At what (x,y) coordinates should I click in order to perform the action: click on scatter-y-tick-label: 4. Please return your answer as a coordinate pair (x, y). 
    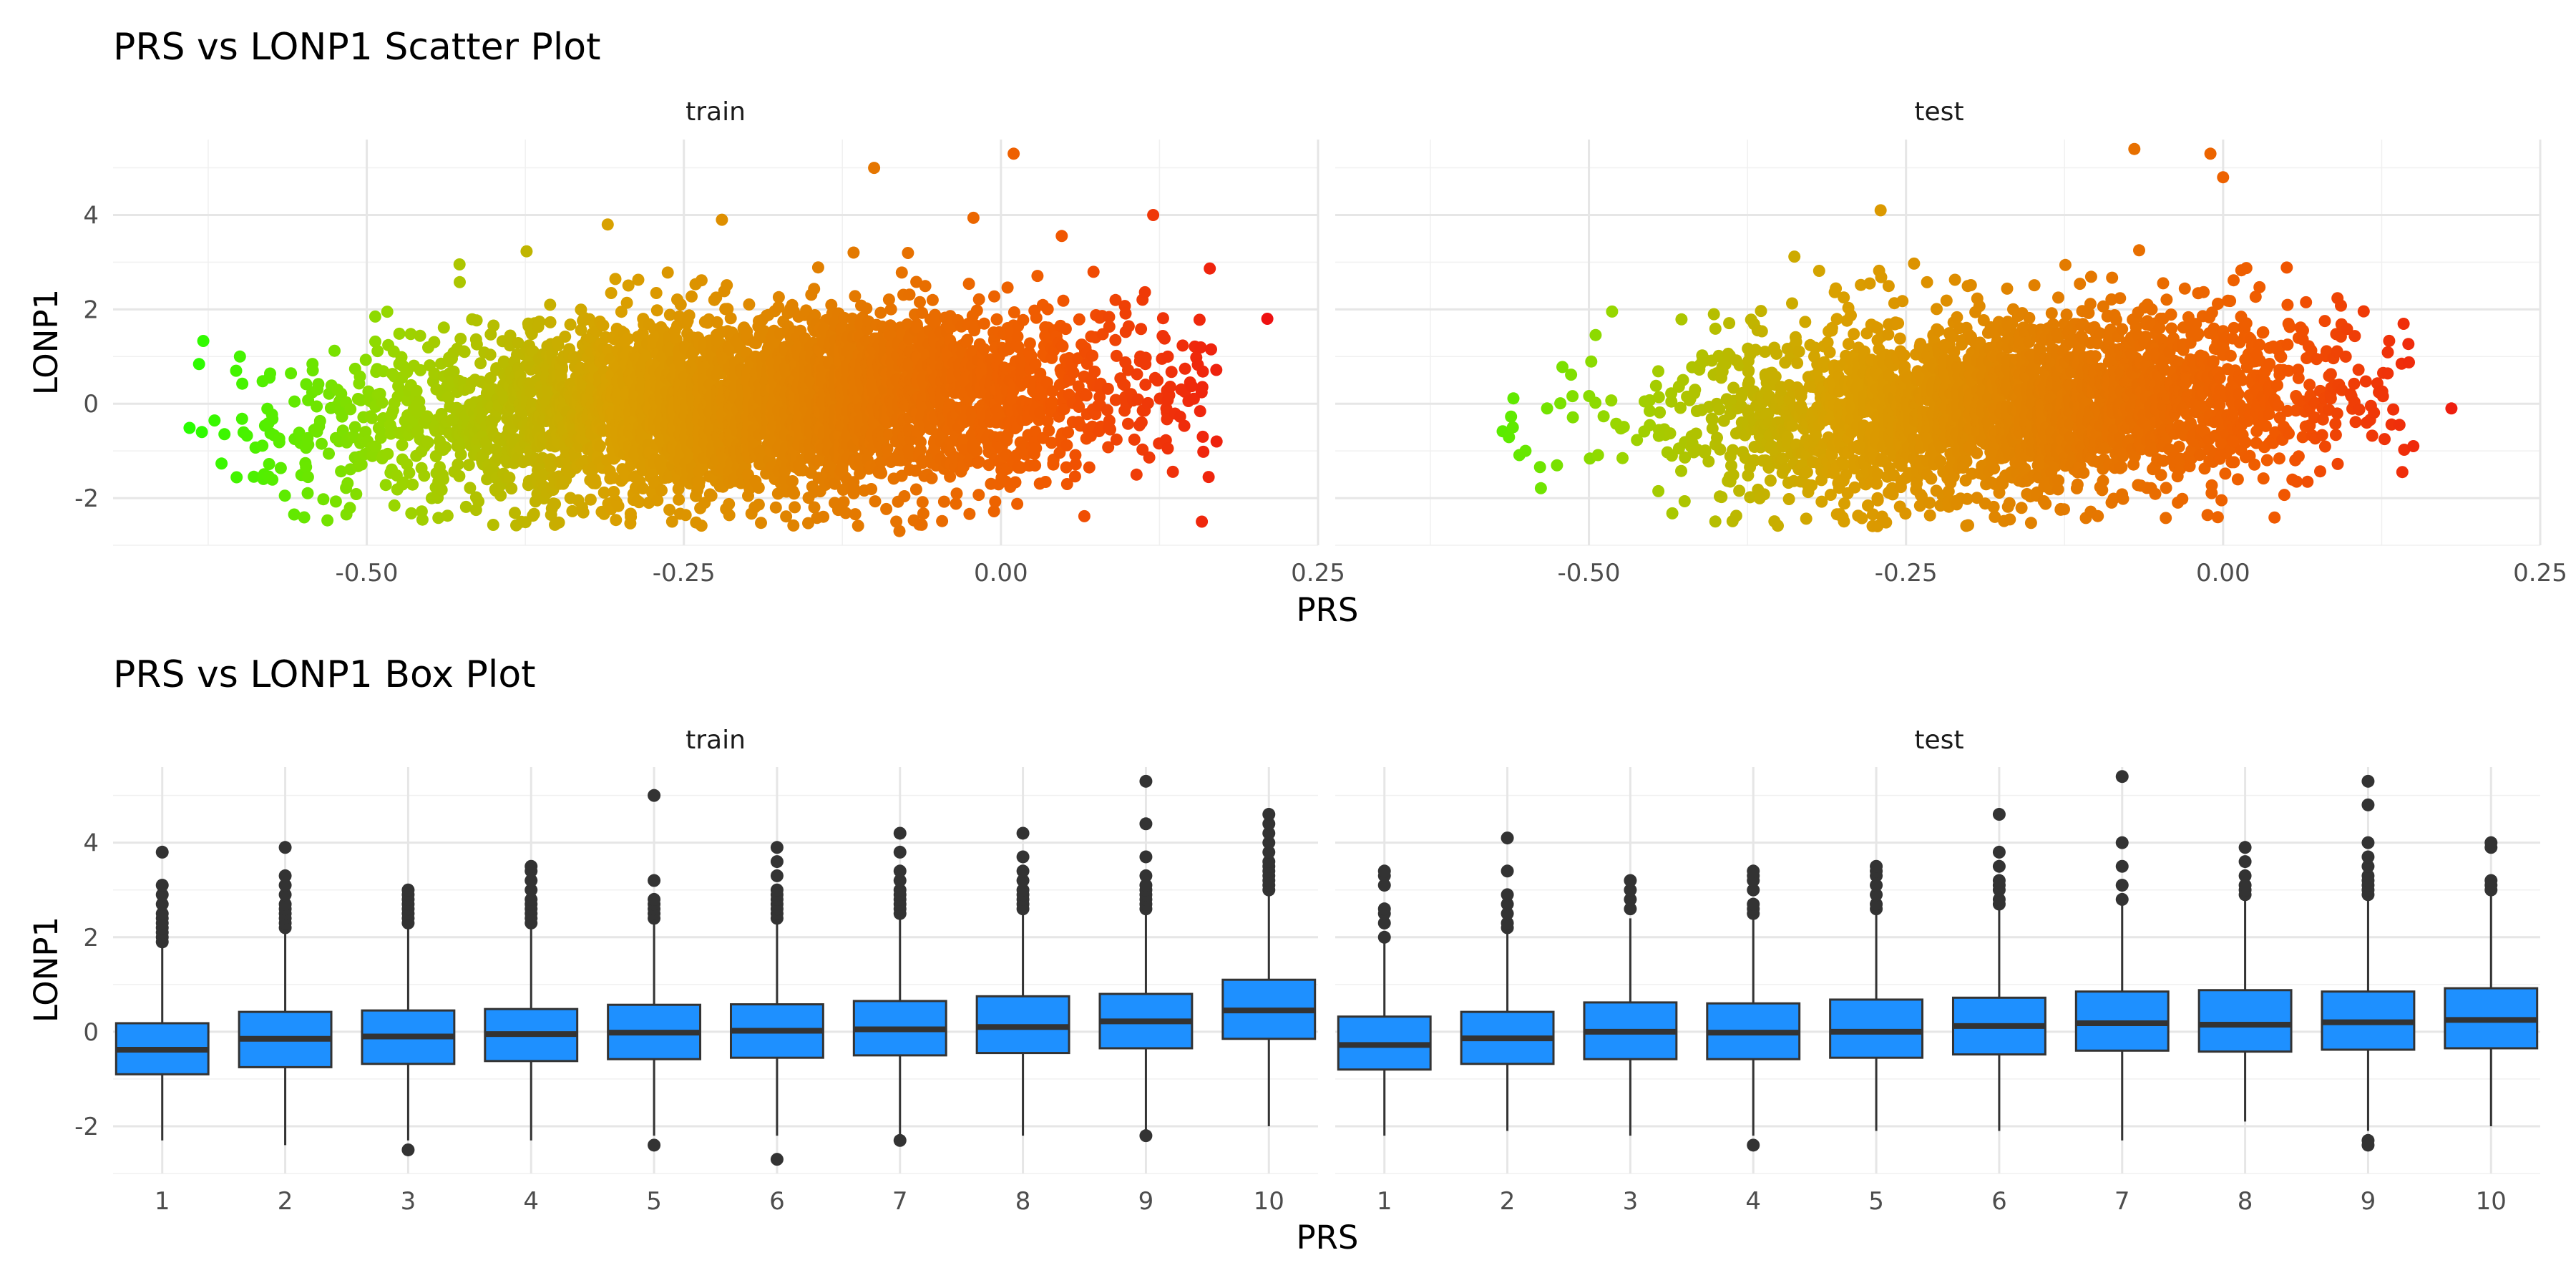
    Looking at the image, I should click on (91, 215).